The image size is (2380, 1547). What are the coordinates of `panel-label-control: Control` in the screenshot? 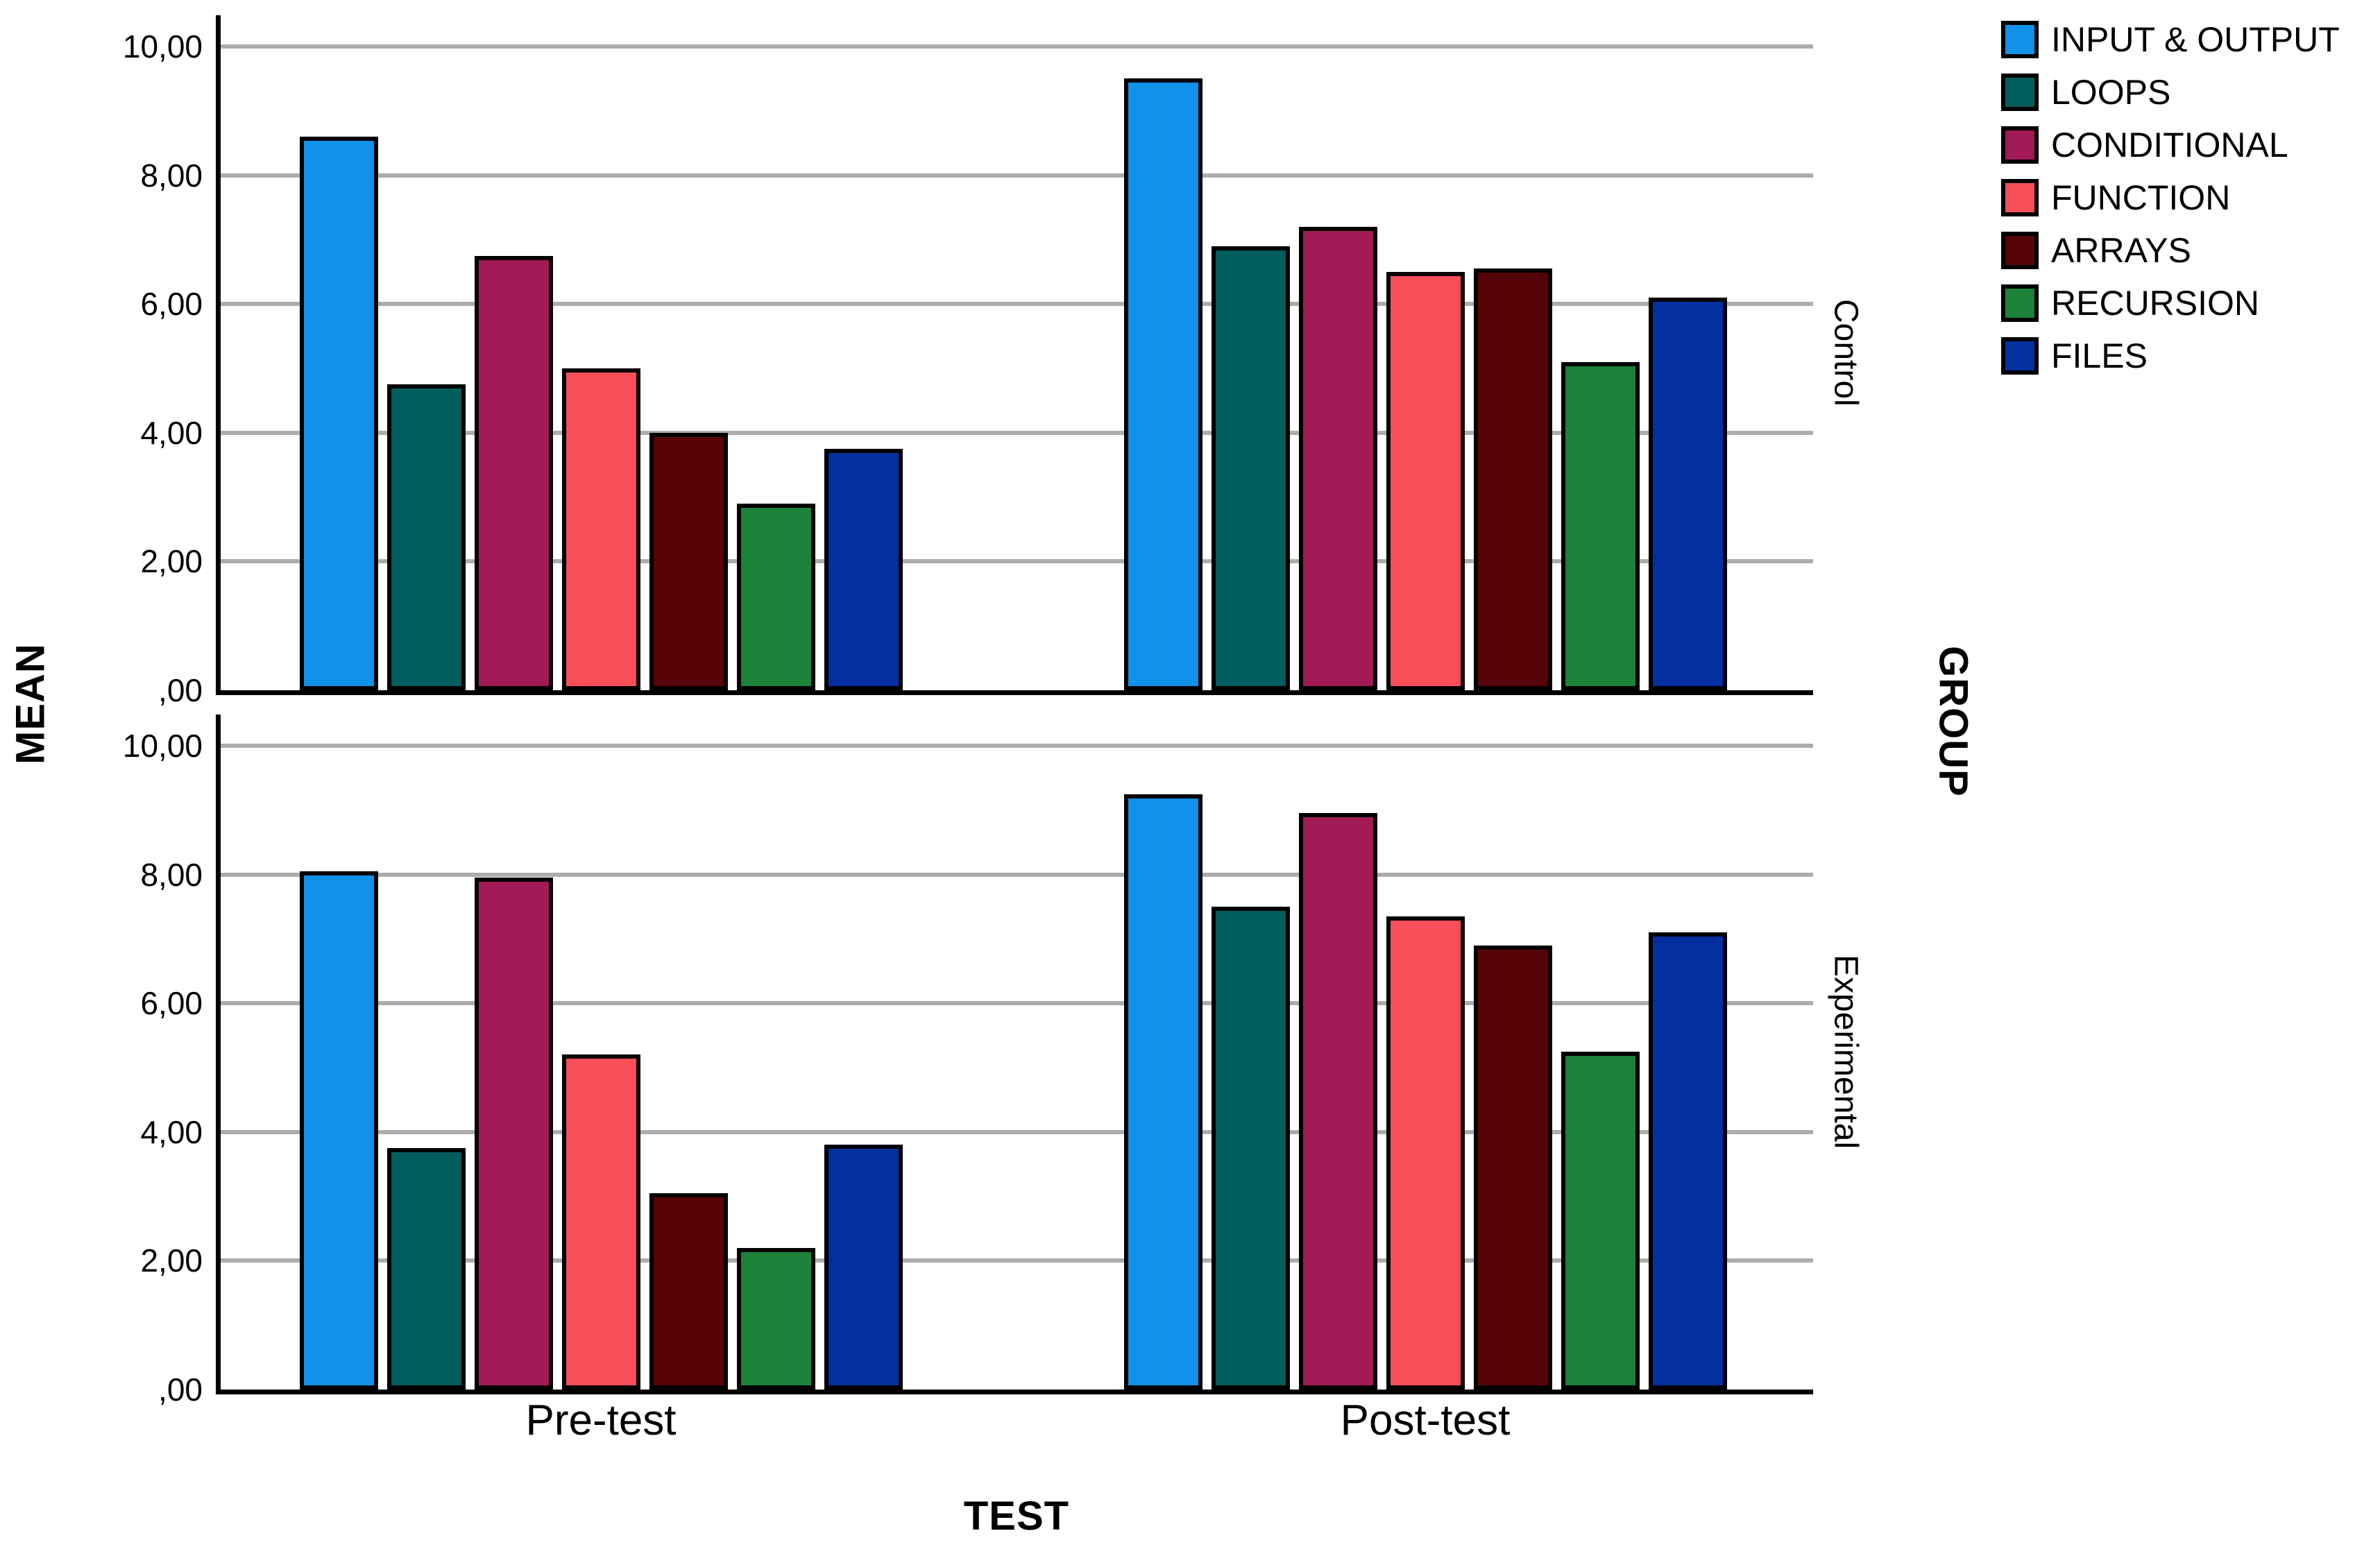 It's located at (1845, 352).